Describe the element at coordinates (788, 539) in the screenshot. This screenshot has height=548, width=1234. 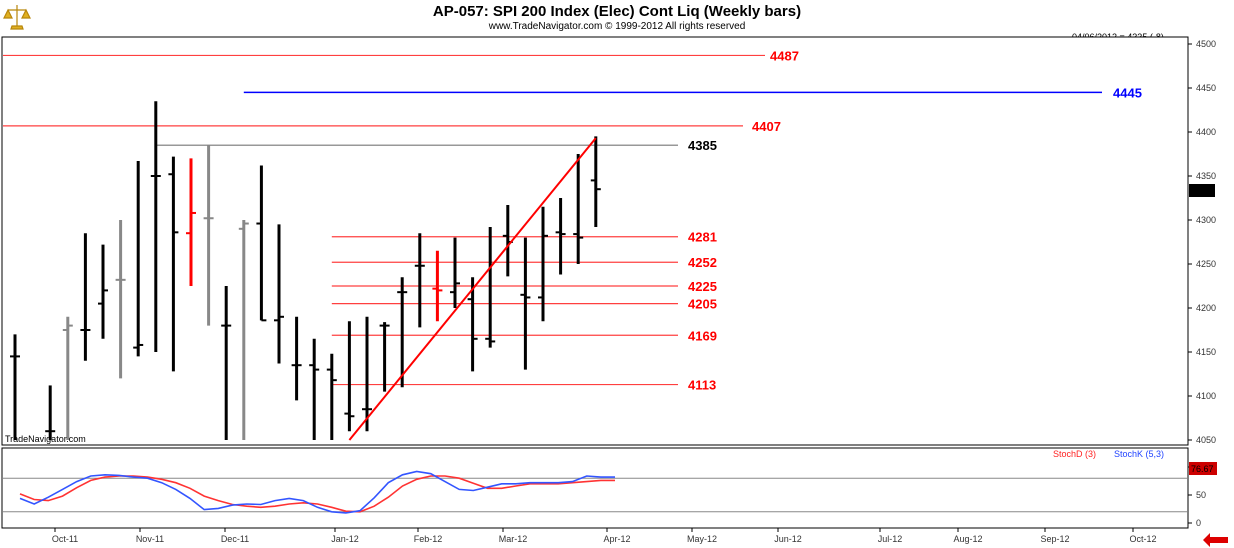
I see `x-tick-label: Jun-12` at that location.